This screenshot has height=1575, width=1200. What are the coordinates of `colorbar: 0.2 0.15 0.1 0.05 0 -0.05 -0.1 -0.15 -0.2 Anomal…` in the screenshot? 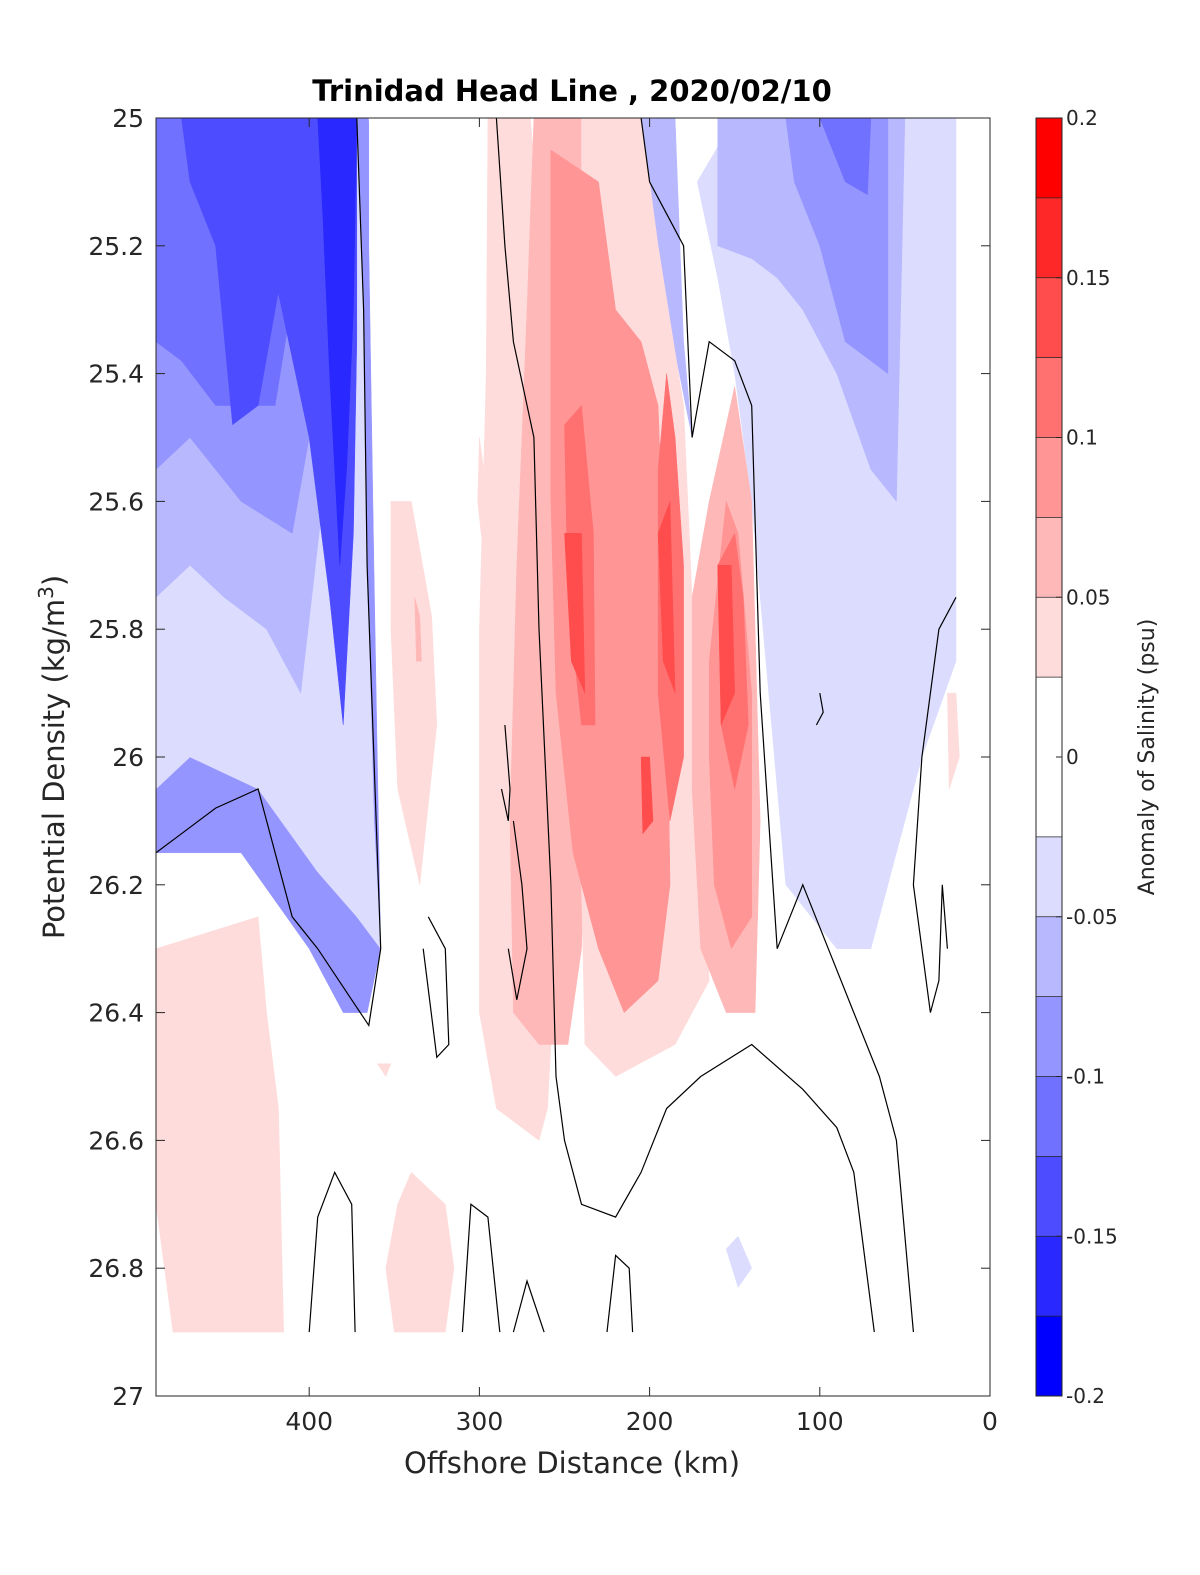 It's located at (1097, 757).